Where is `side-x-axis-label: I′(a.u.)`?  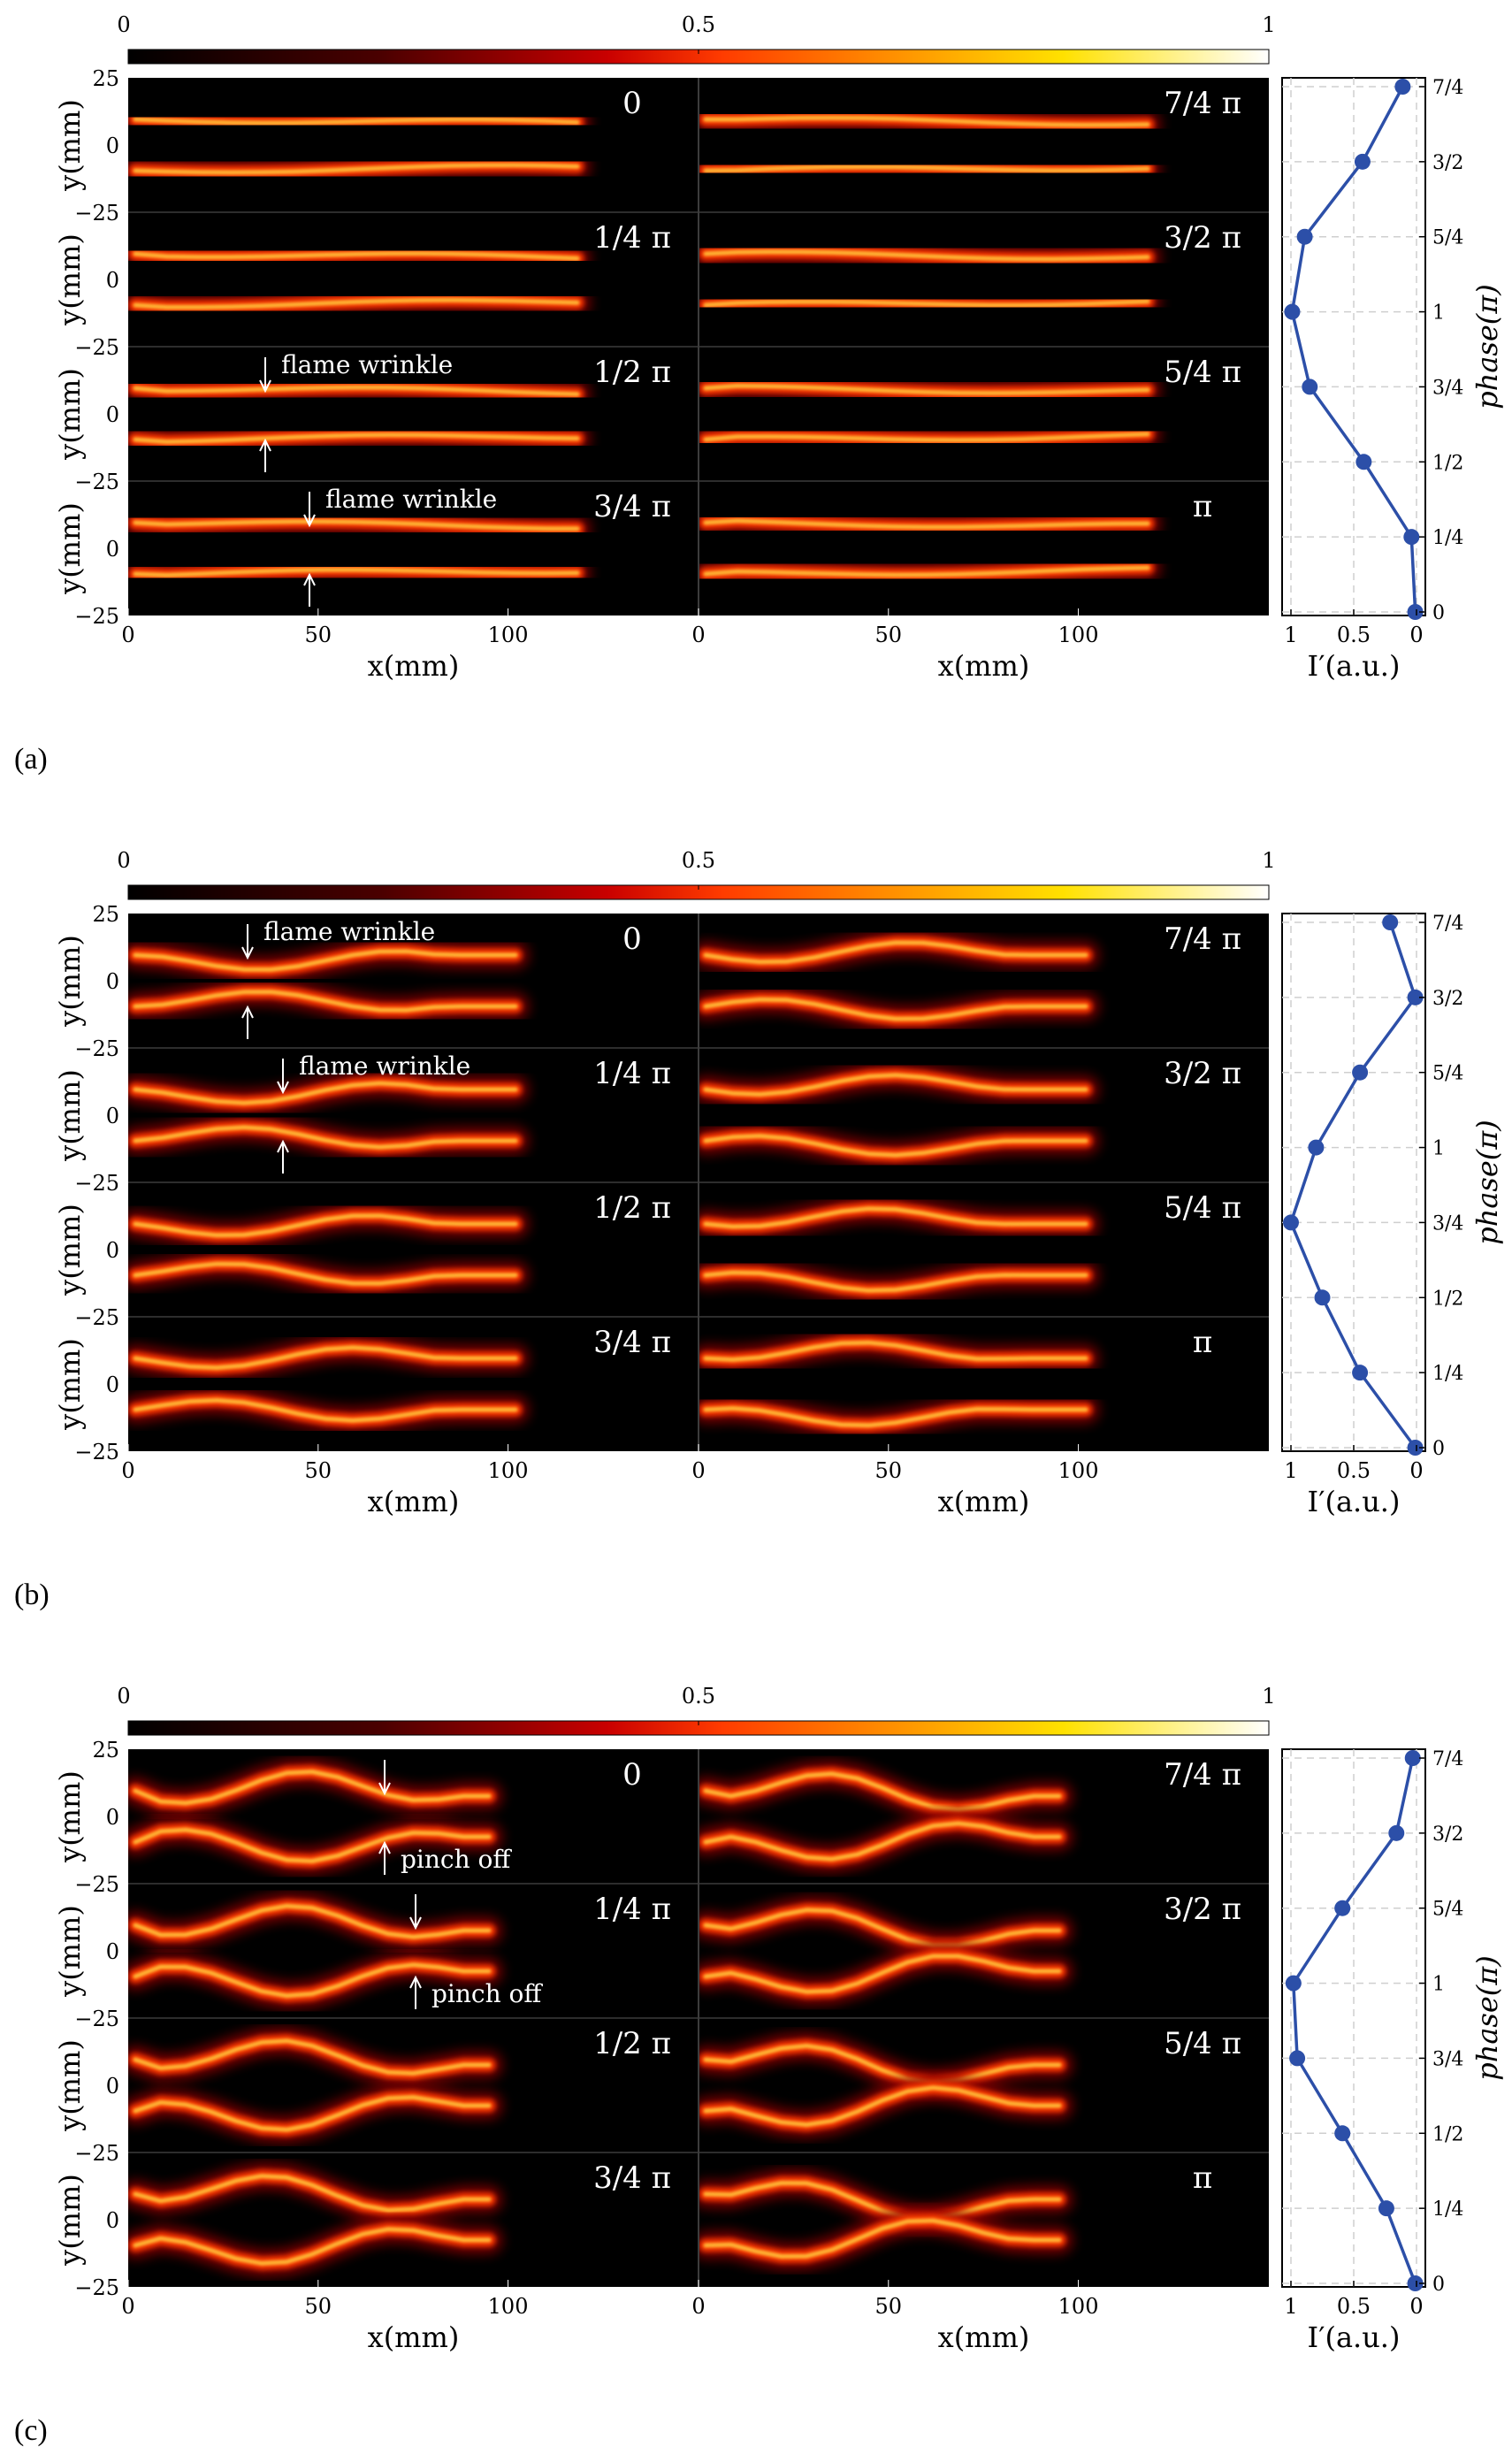
side-x-axis-label: I′(a.u.) is located at coordinates (1354, 1501).